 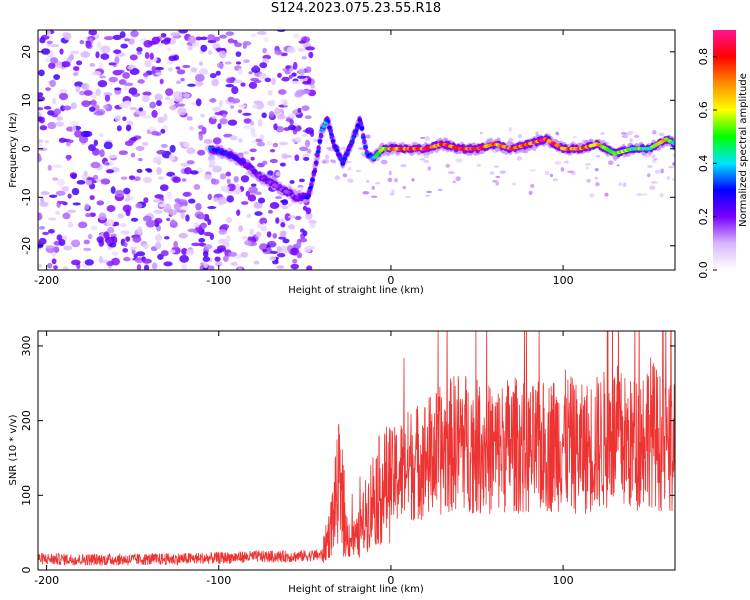 I want to click on ridge-band, so click(x=318, y=148).